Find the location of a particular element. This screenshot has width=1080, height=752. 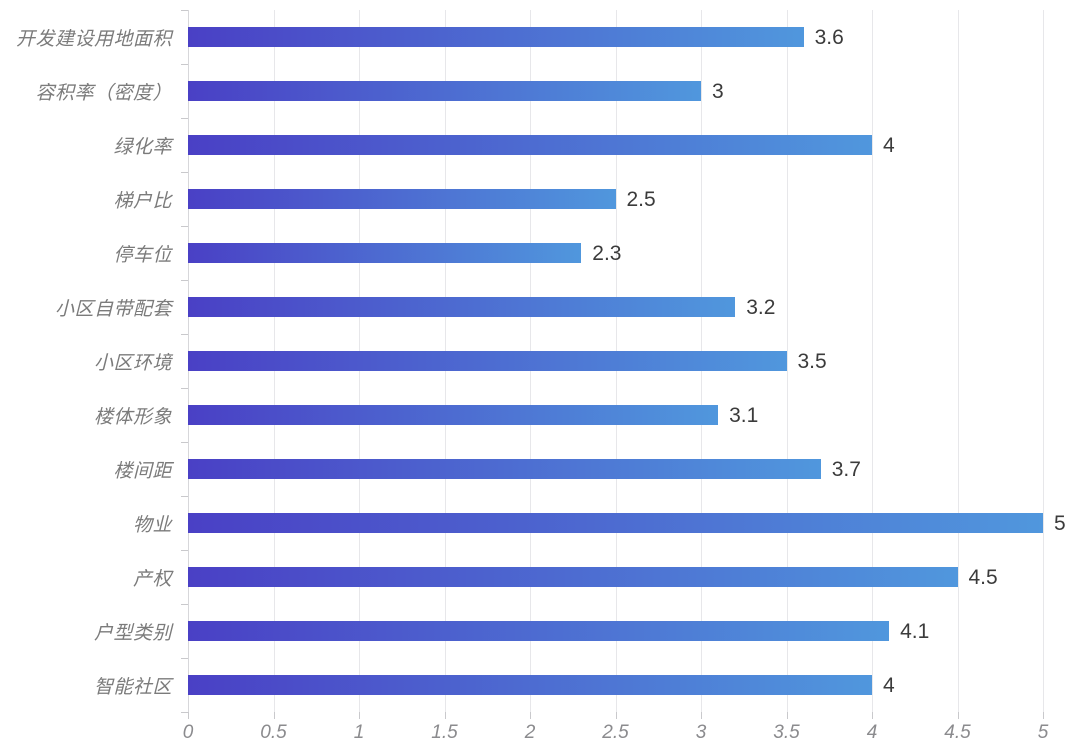

bar-row: 4.1 is located at coordinates (615, 631).